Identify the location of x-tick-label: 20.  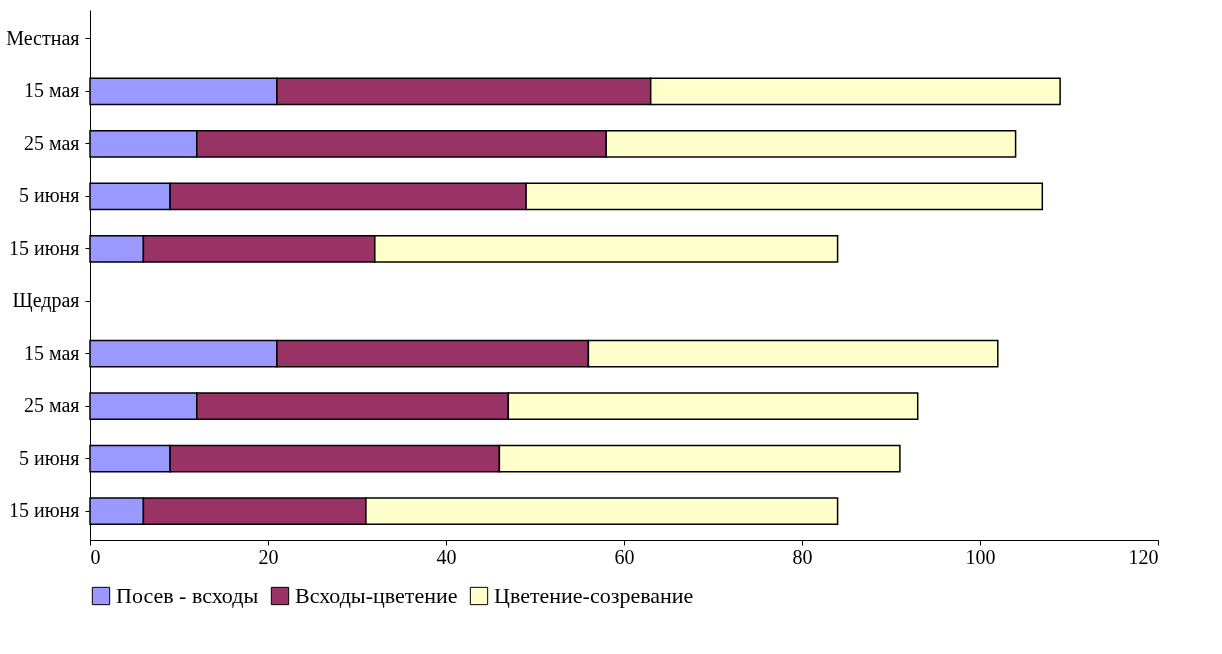
(268, 556).